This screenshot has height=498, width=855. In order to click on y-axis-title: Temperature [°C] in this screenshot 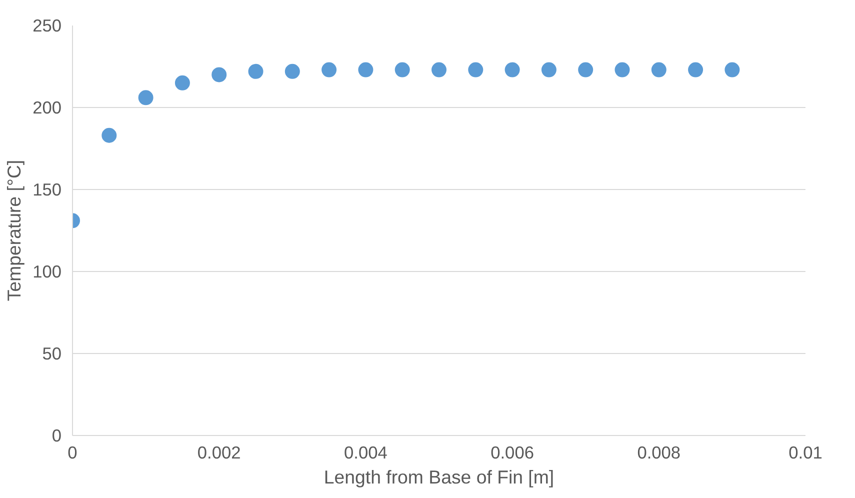, I will do `click(14, 231)`.